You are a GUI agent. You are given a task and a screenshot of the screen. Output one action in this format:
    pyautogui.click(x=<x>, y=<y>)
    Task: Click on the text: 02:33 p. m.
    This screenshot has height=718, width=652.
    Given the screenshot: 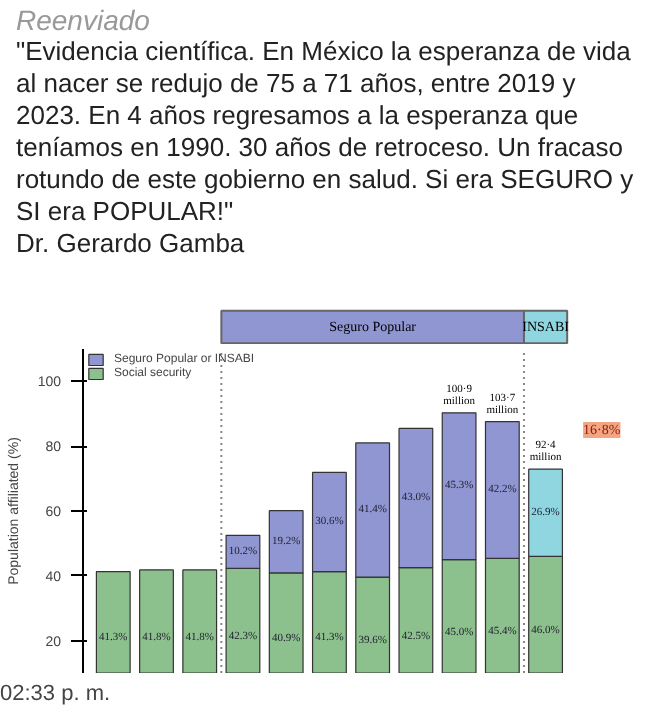 What is the action you would take?
    pyautogui.click(x=55, y=695)
    